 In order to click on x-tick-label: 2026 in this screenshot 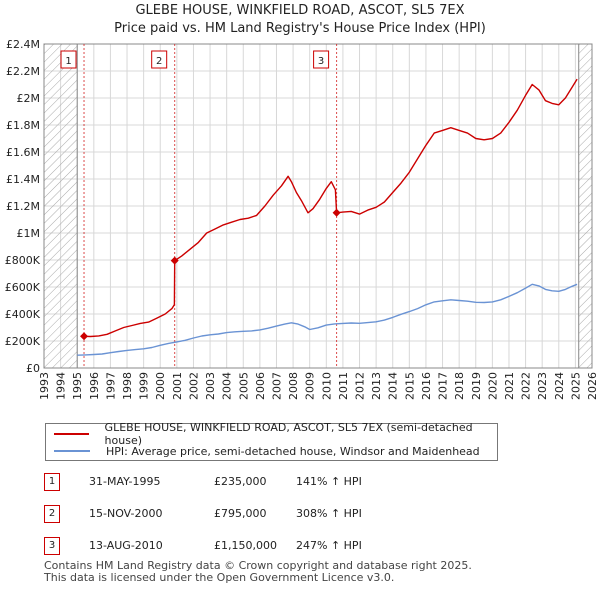, I will do `click(592, 386)`.